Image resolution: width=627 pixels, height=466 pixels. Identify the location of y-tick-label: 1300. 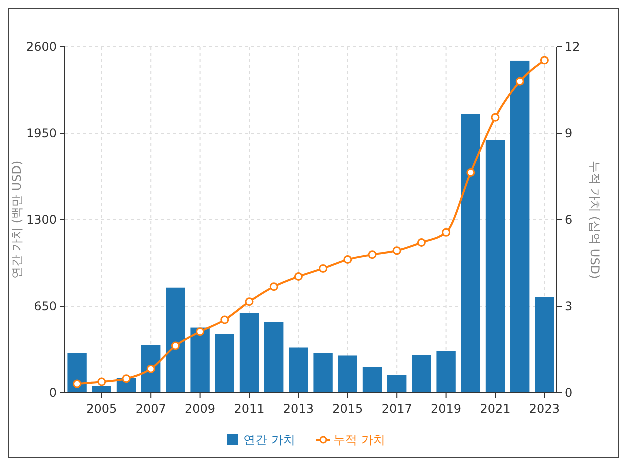
(41, 220).